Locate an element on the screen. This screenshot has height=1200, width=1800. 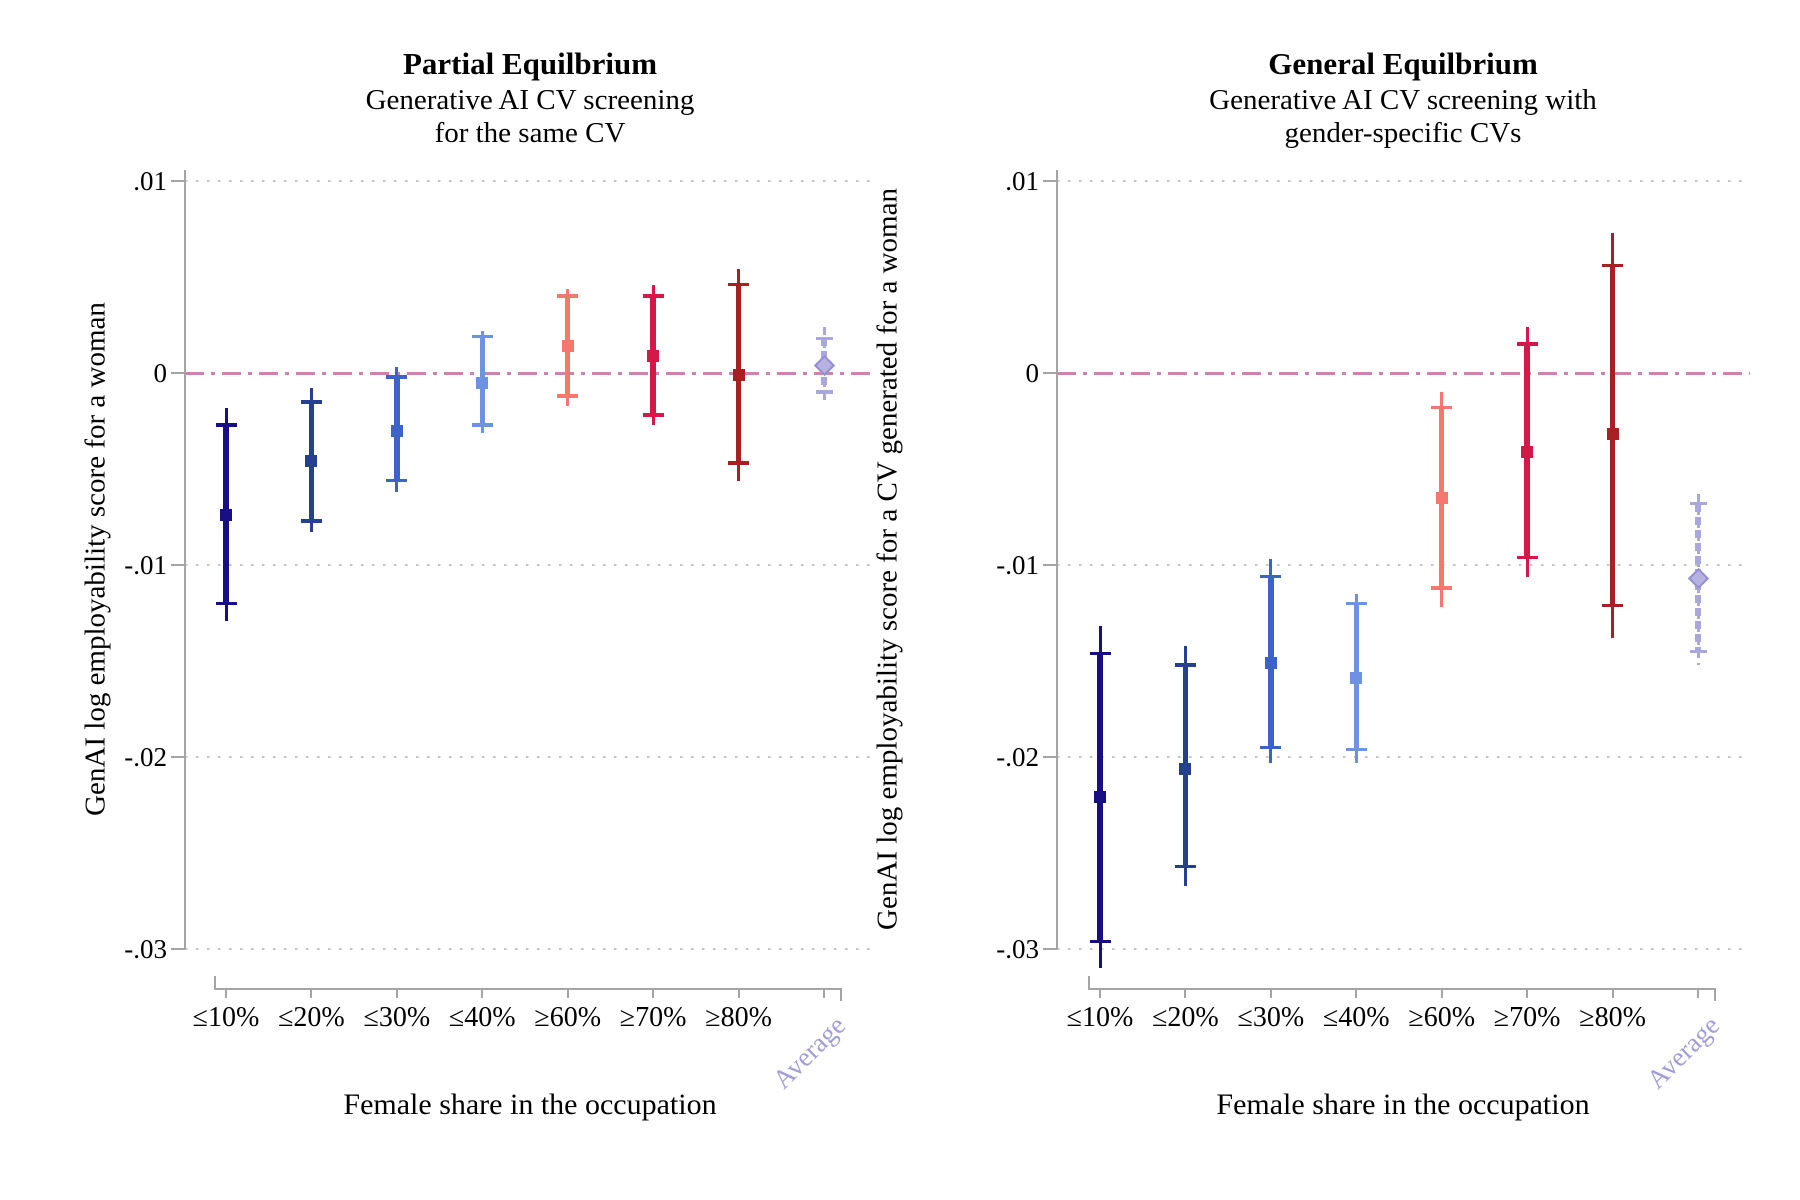
zero-reference-line is located at coordinates (1403, 373).